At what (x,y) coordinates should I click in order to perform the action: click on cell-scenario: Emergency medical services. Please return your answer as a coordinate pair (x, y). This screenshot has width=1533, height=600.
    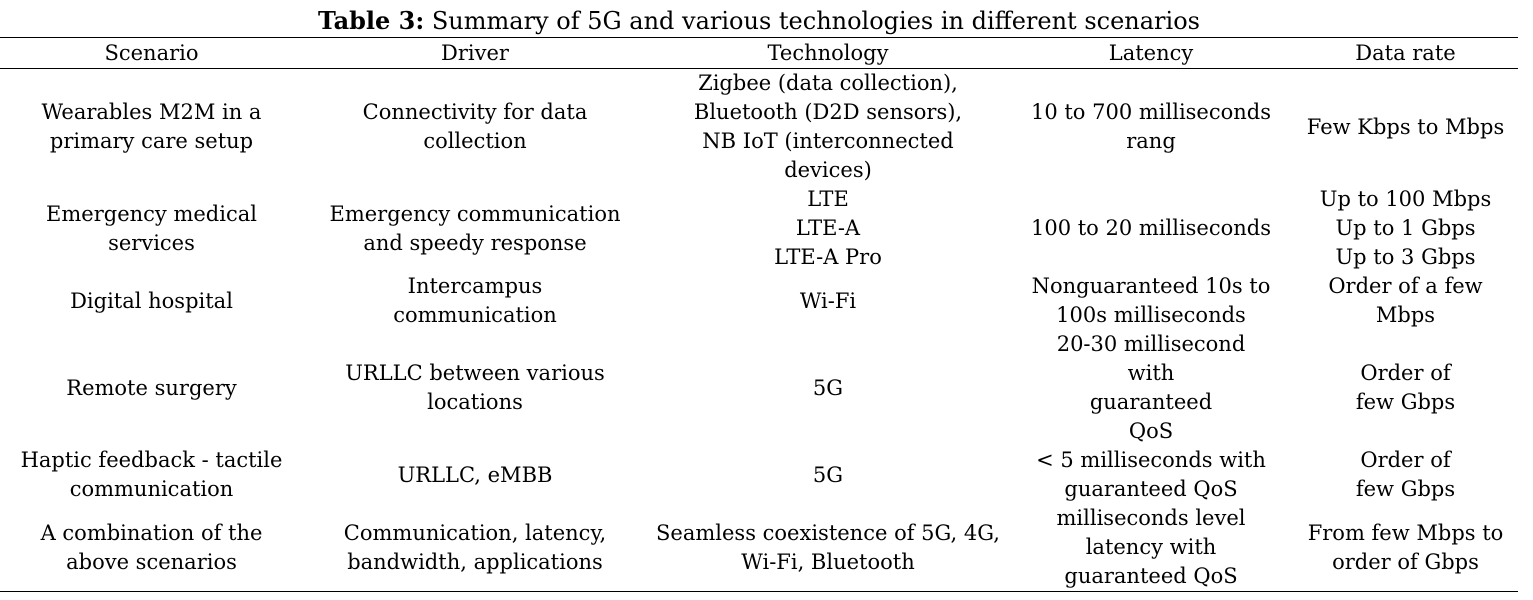
    Looking at the image, I should click on (151, 228).